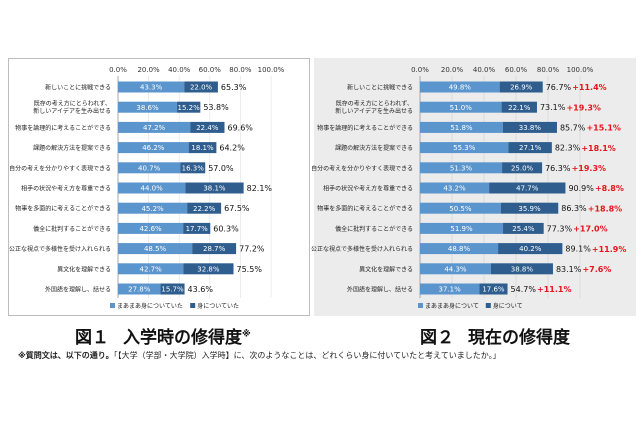 This screenshot has height=426, width=640. What do you see at coordinates (530, 249) in the screenshot?
I see `data-label: 40.2%` at bounding box center [530, 249].